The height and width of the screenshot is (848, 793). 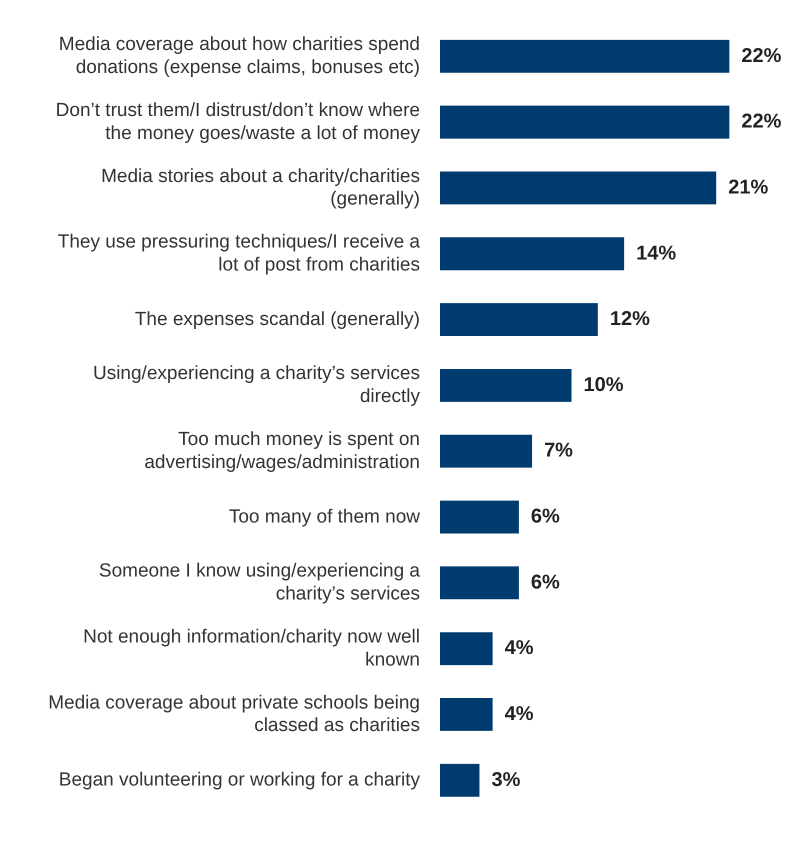 What do you see at coordinates (260, 188) in the screenshot?
I see `y-tick-label: Media stories about a charity/charities (generally)` at bounding box center [260, 188].